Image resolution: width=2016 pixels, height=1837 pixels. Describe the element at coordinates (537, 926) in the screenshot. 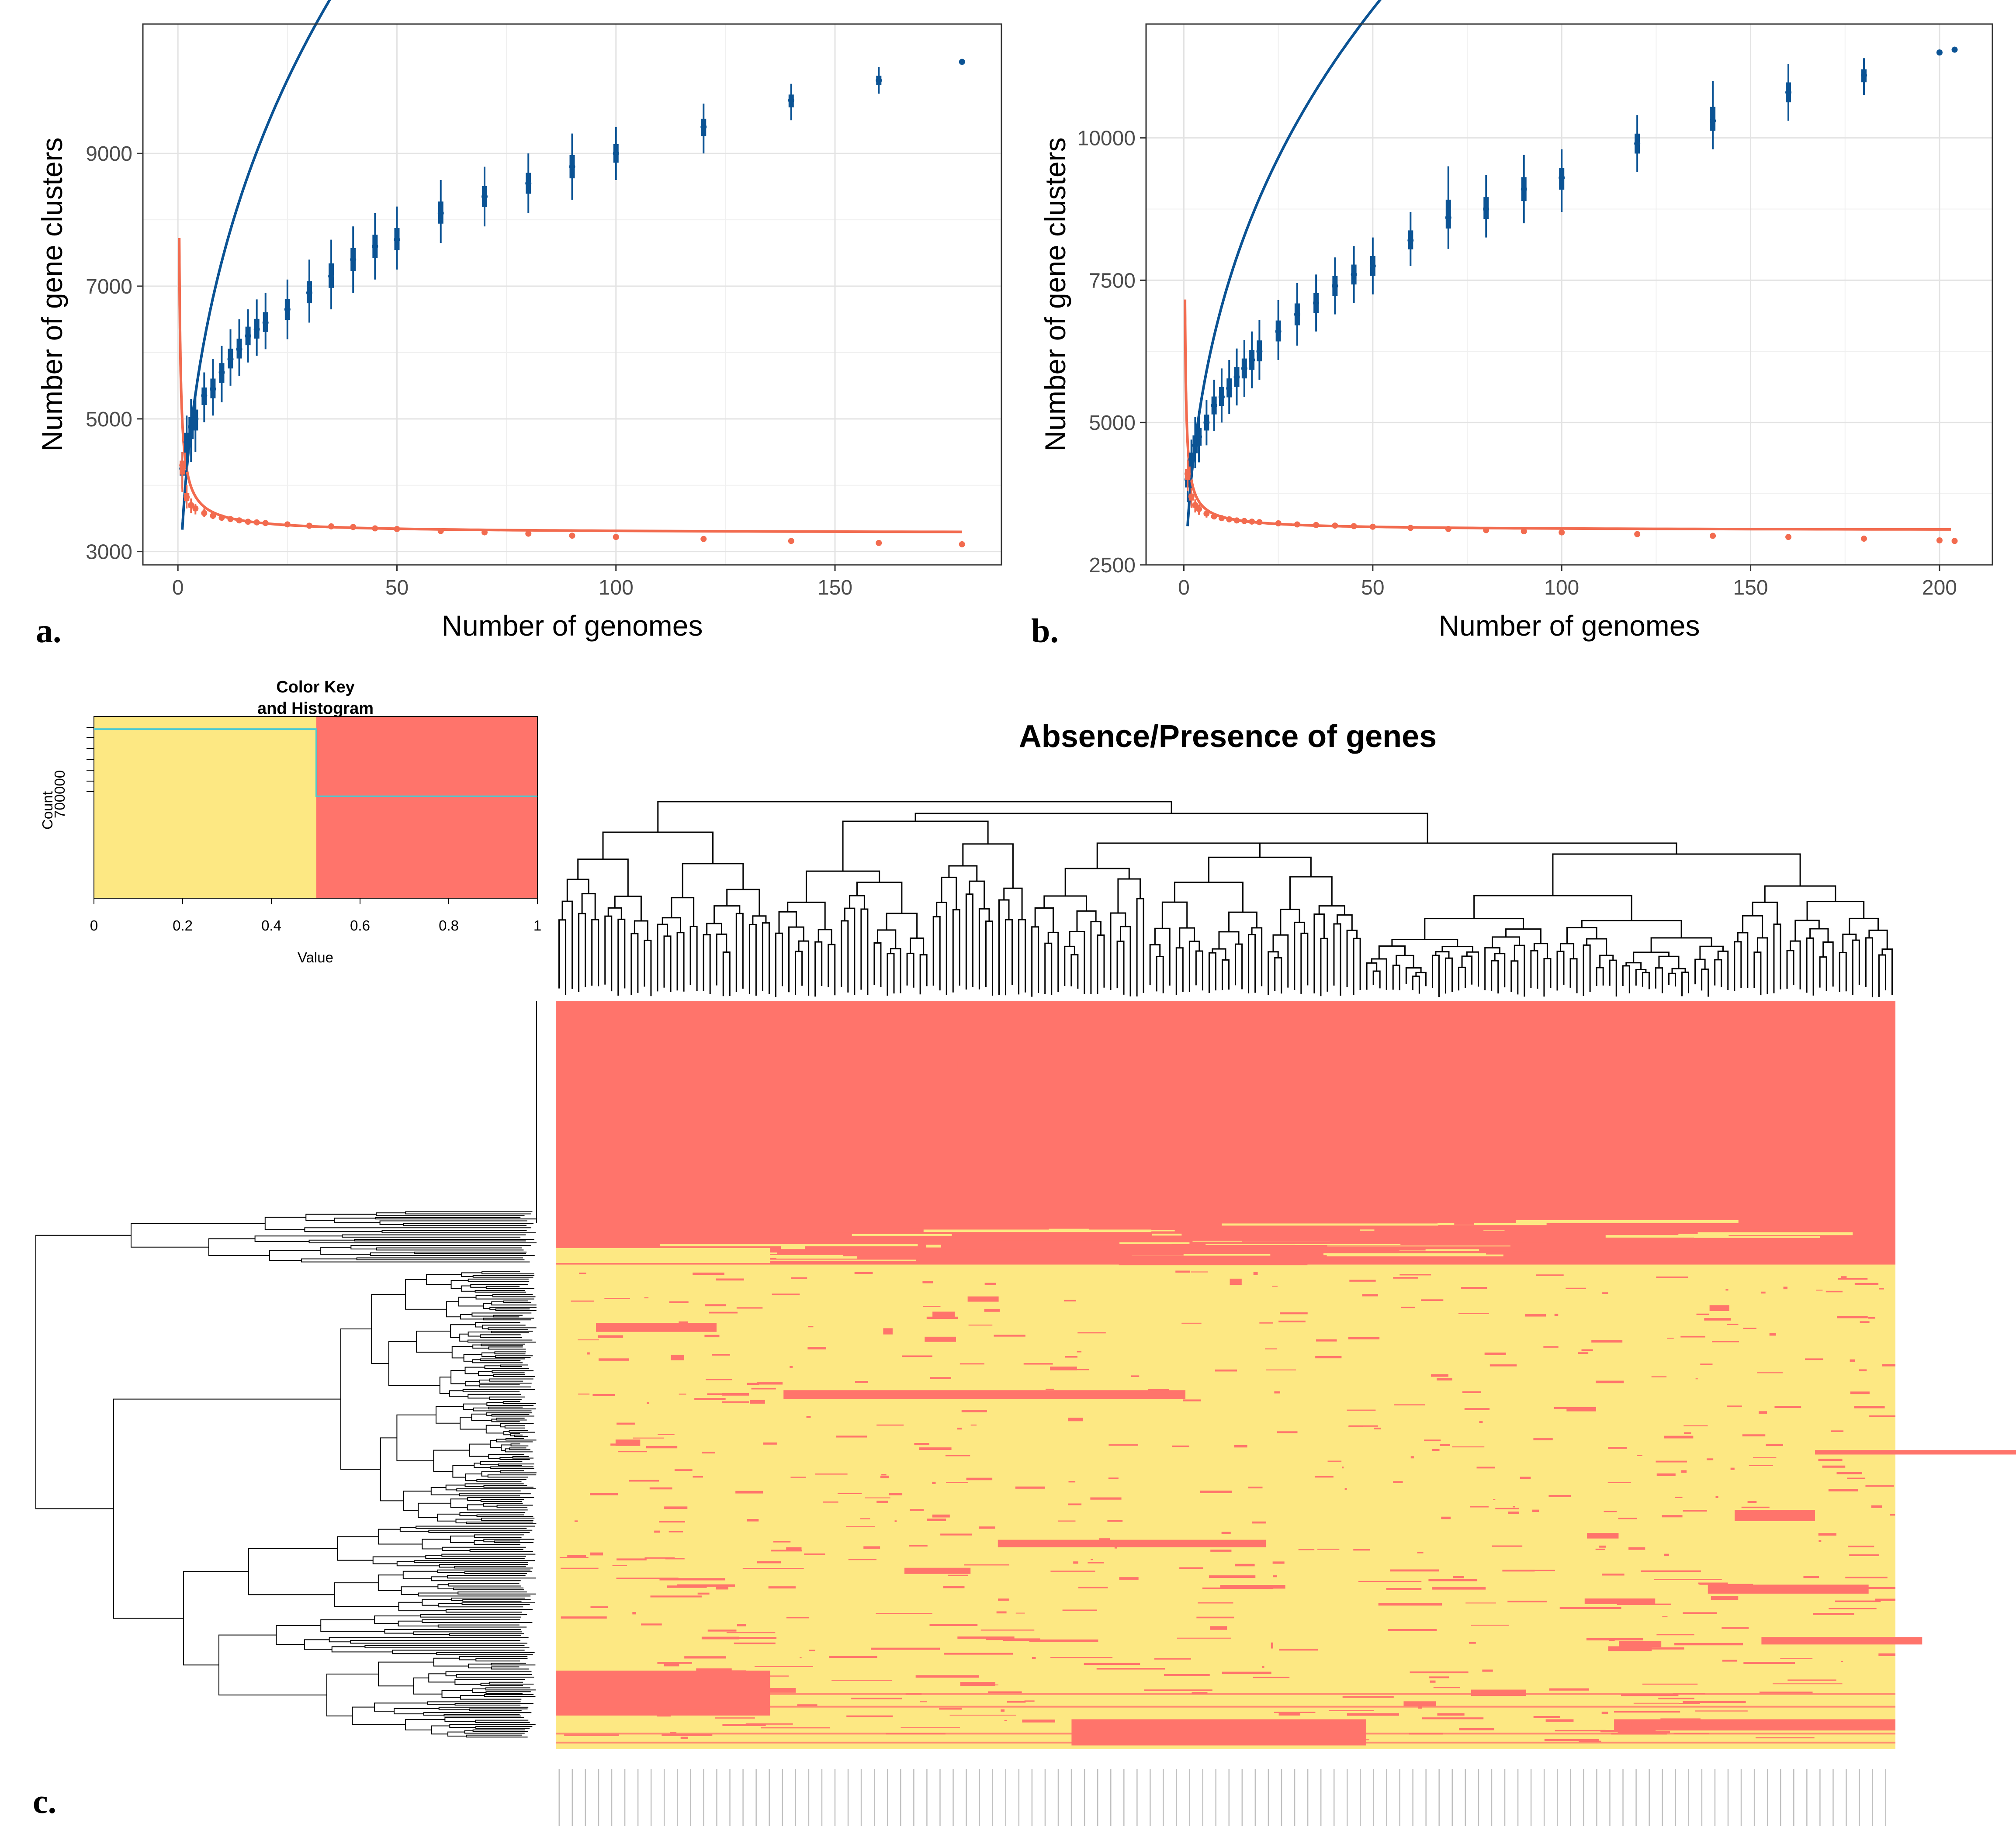

I see `color-key-x-tick-label: 1` at that location.